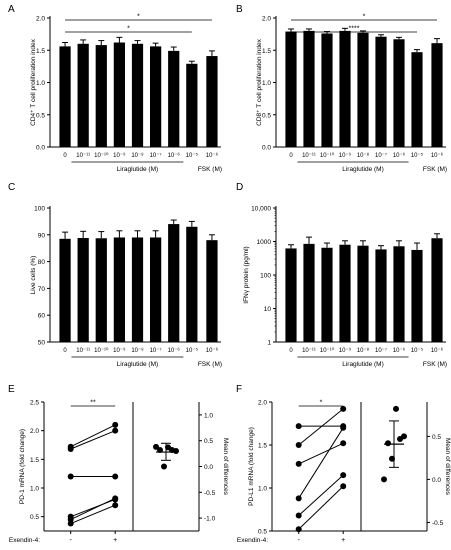 Image resolution: width=451 pixels, height=550 pixels. I want to click on y2-axis-label-E: Mean of differences, so click(225, 467).